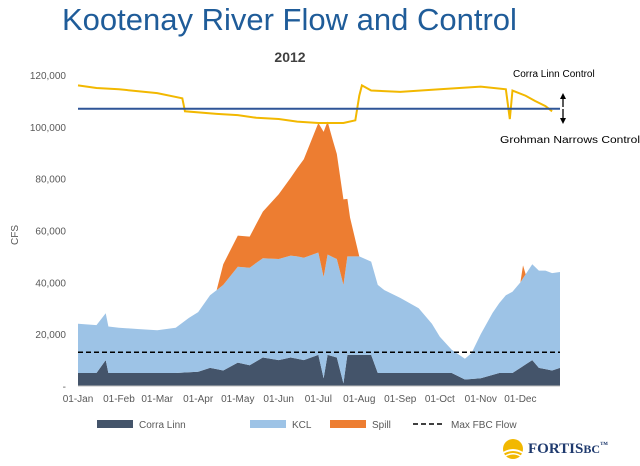 The height and width of the screenshot is (466, 640). I want to click on legend: Corra Linn KCL Spill Max FBC Flow, so click(307, 425).